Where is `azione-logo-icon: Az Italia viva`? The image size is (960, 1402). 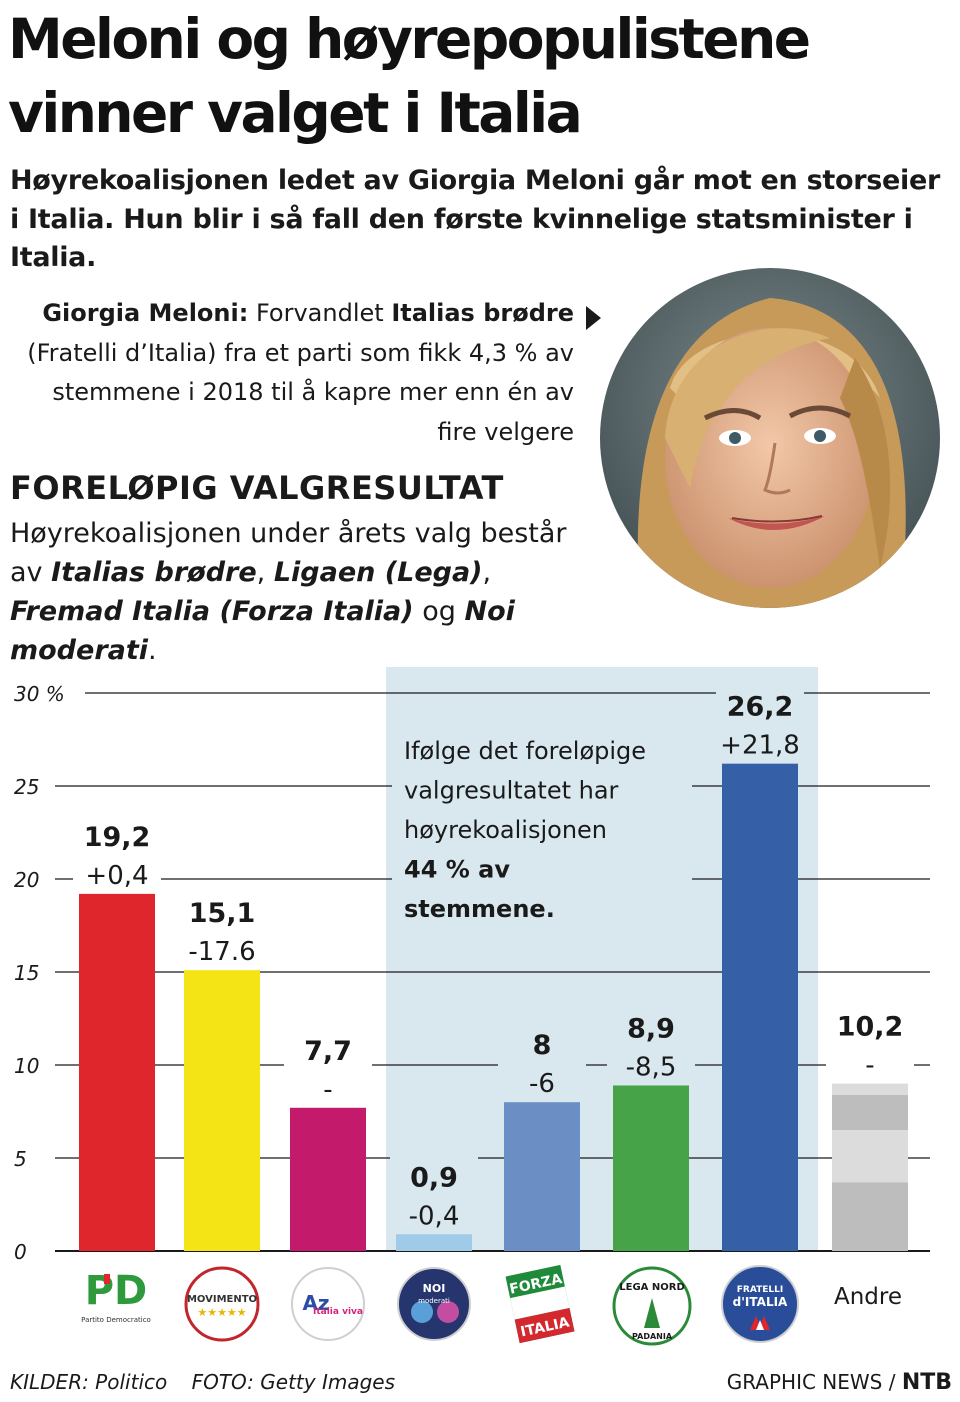
azione-logo-icon: Az Italia viva is located at coordinates (328, 1304).